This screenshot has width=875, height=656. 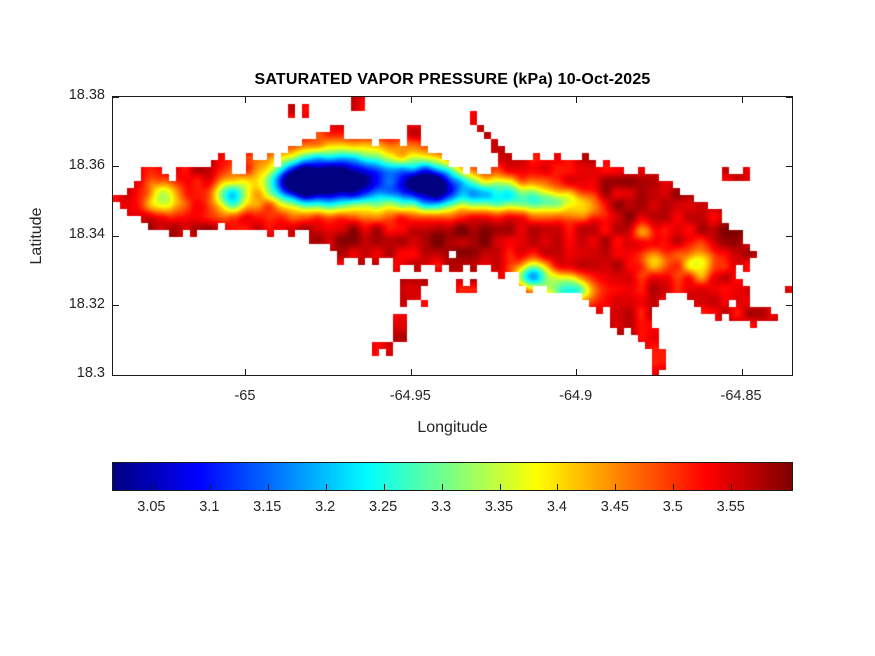 What do you see at coordinates (410, 396) in the screenshot?
I see `x-tick-label: -64.95` at bounding box center [410, 396].